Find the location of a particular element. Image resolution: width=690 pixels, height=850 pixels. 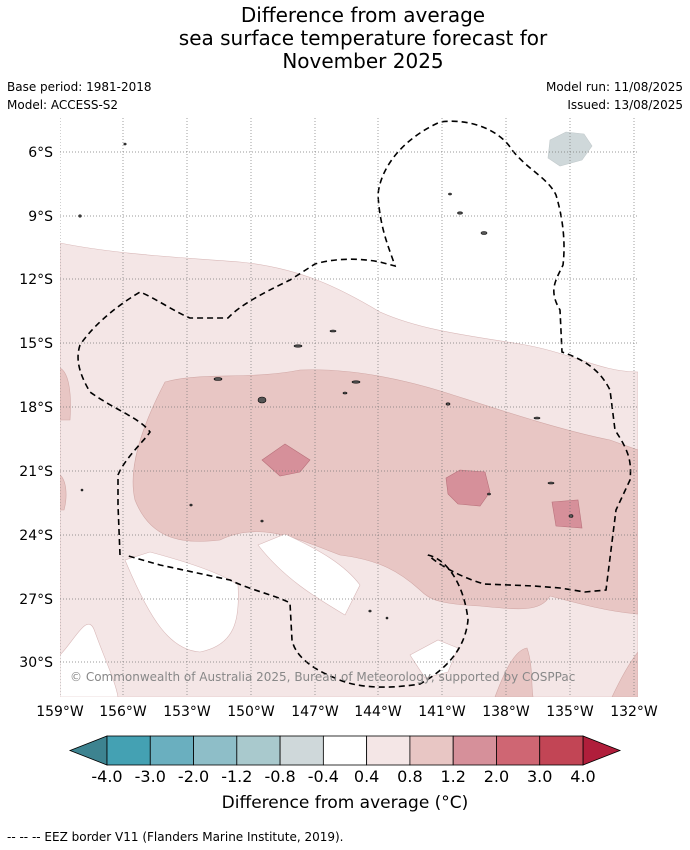

lon-label: 150°W is located at coordinates (251, 712).